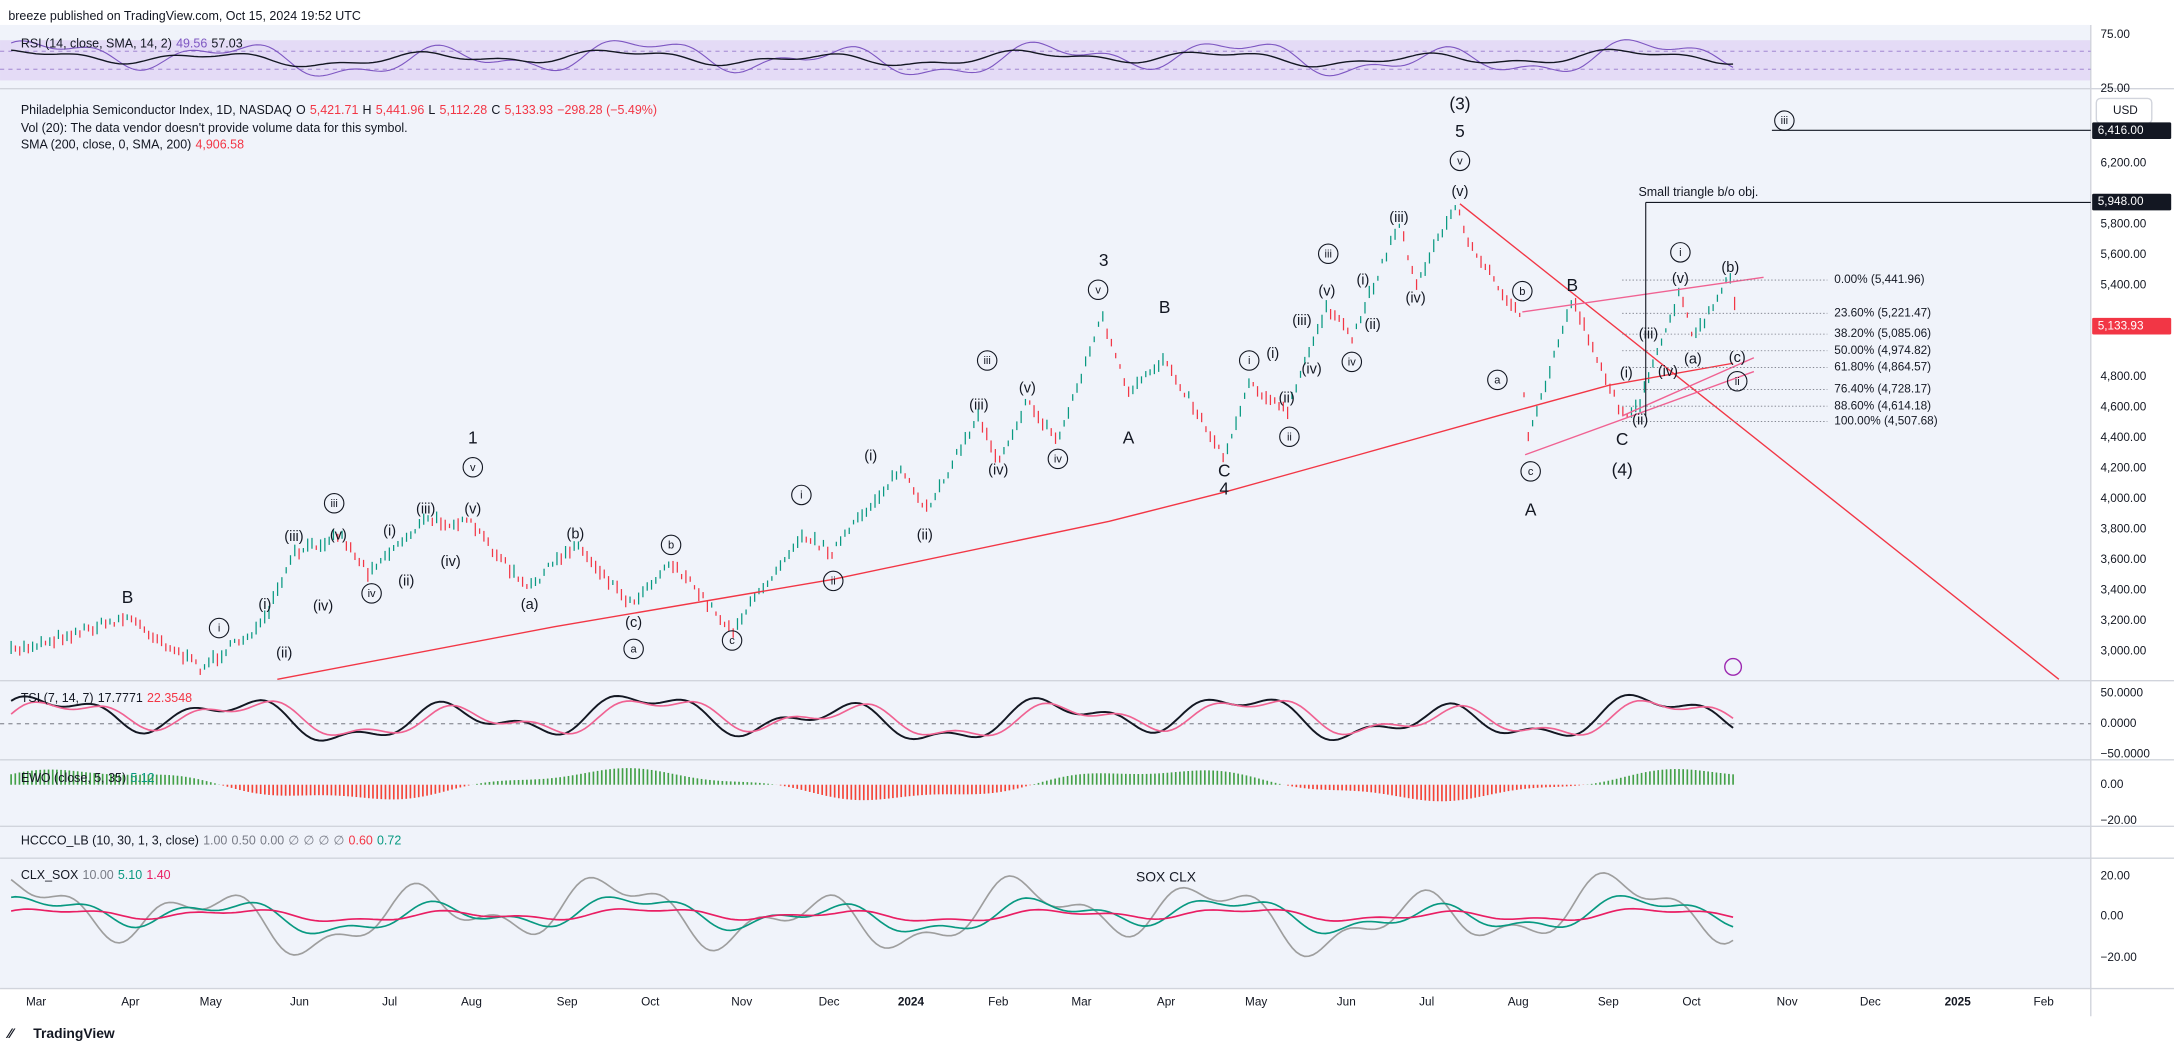 The image size is (2174, 1053). I want to click on fib-label: 50.00% (4,974.82), so click(1882, 350).